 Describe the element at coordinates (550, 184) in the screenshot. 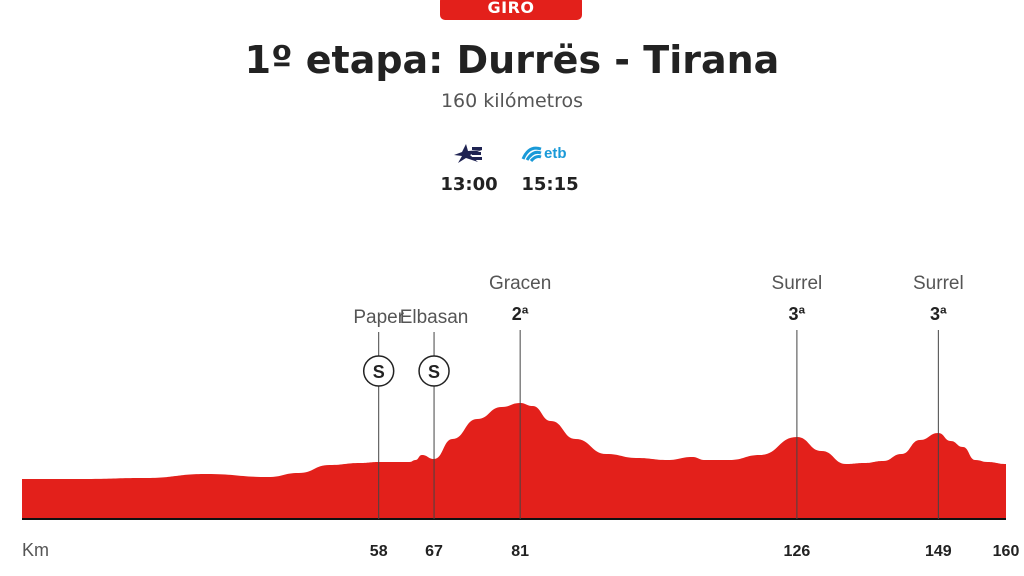

I see `broadcast-time: 15:15` at that location.